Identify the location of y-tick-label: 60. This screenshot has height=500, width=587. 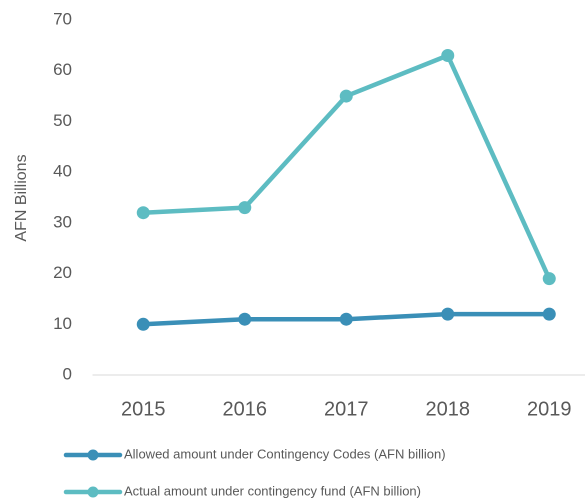
(62, 69).